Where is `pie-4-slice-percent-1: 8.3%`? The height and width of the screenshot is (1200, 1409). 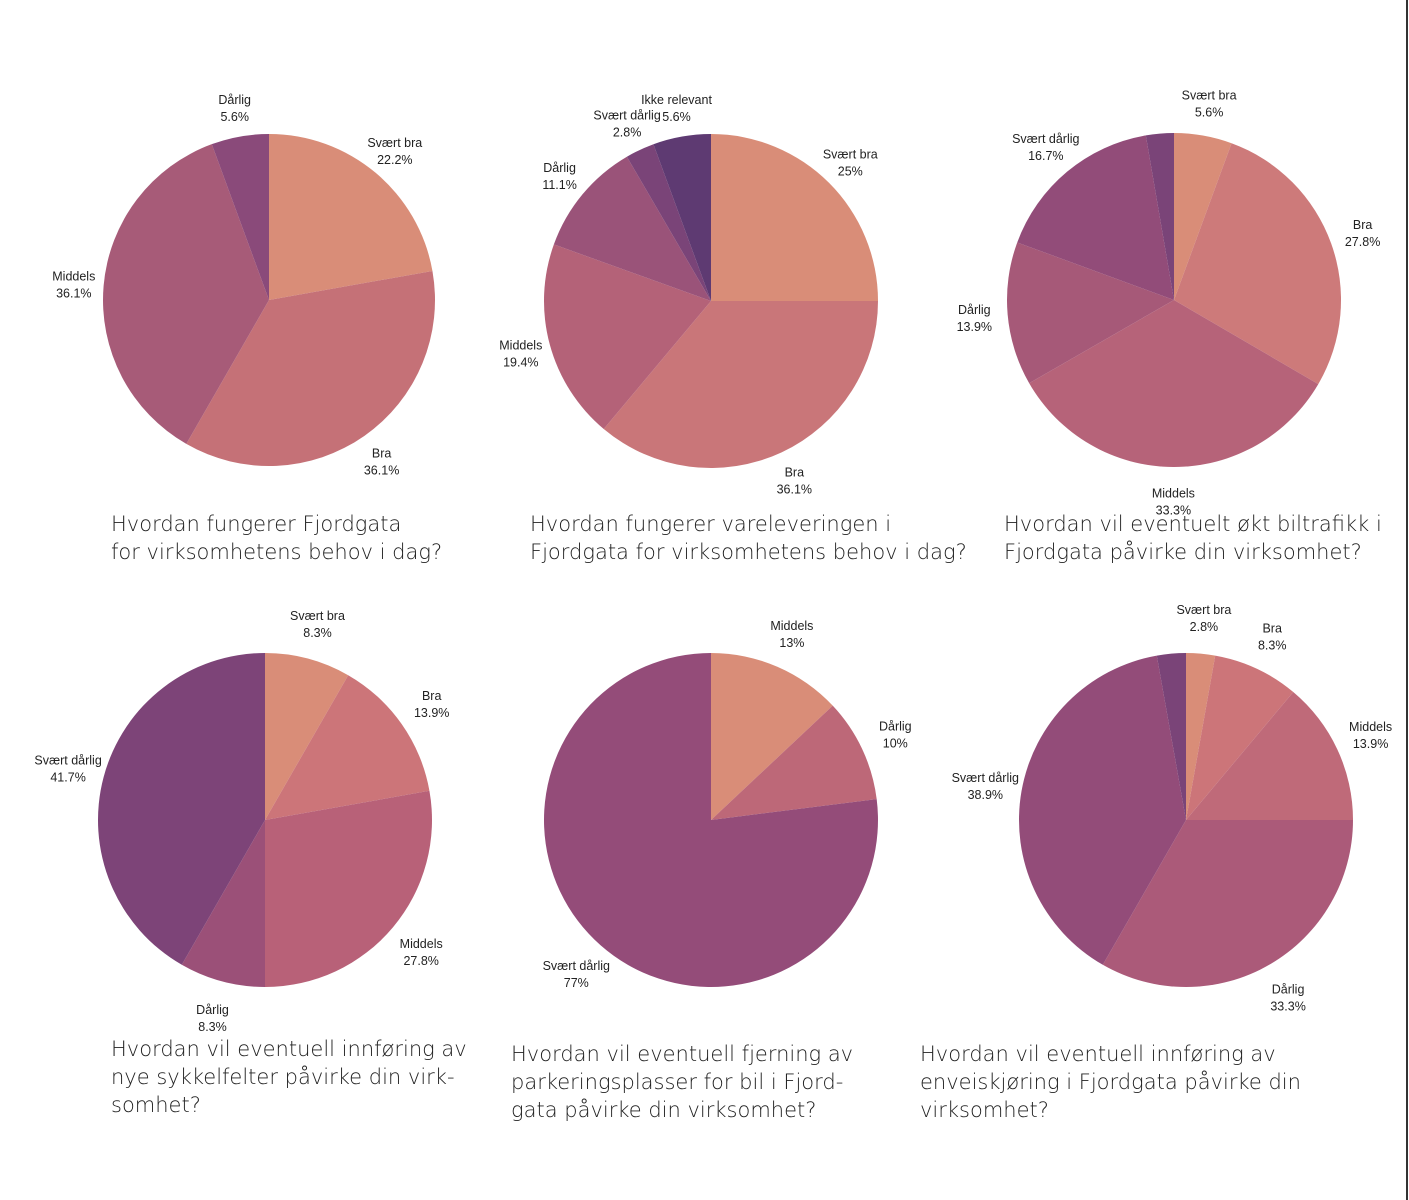
pie-4-slice-percent-1: 8.3% is located at coordinates (317, 633).